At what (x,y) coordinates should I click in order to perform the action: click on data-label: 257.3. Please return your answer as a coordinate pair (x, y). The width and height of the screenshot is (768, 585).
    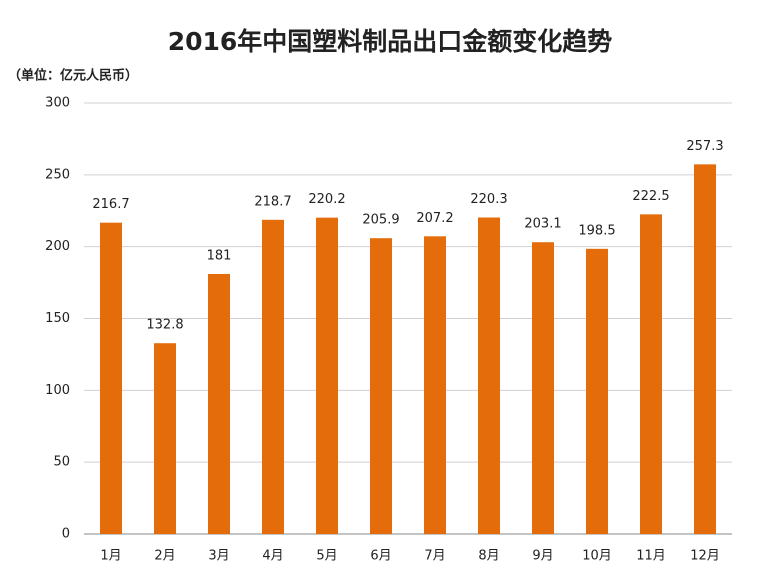
    Looking at the image, I should click on (704, 146).